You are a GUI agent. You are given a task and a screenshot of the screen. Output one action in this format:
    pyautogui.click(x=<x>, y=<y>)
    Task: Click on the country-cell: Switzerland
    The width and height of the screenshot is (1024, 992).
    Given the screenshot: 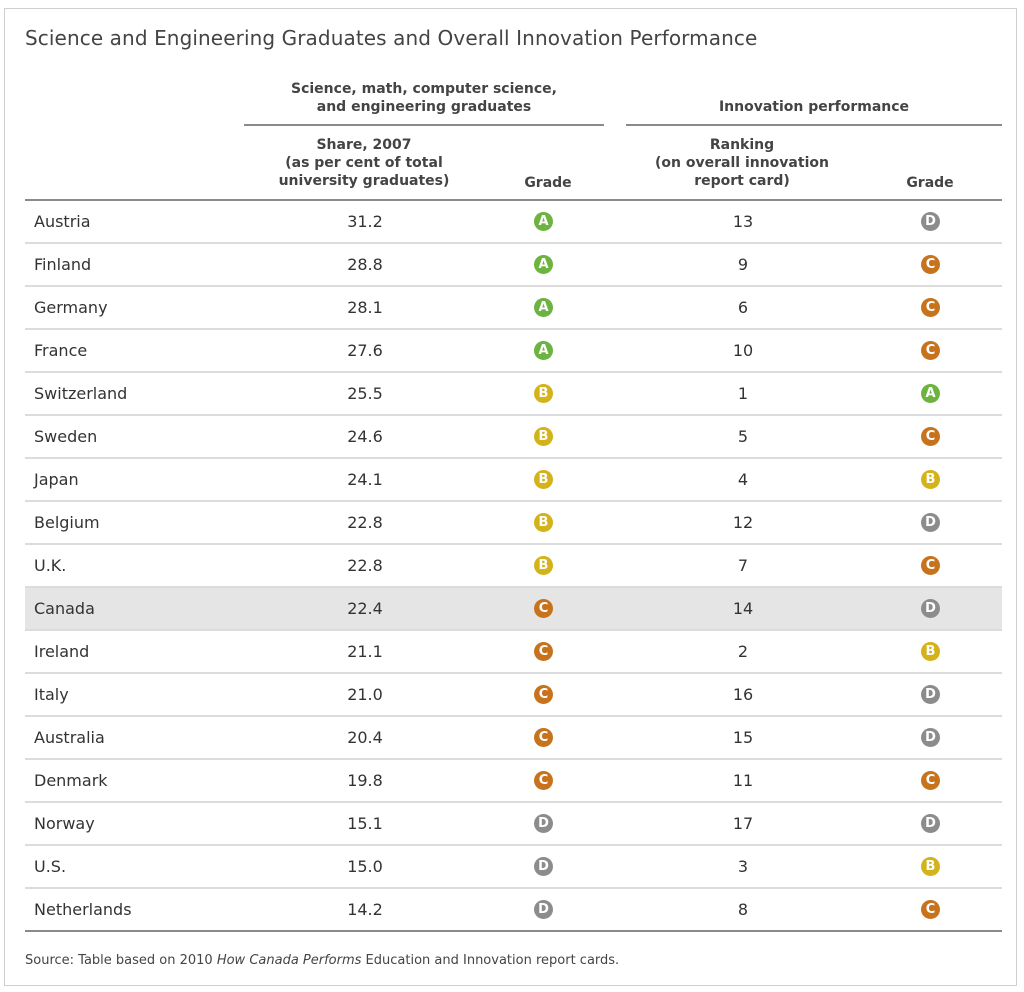 What is the action you would take?
    pyautogui.click(x=81, y=393)
    